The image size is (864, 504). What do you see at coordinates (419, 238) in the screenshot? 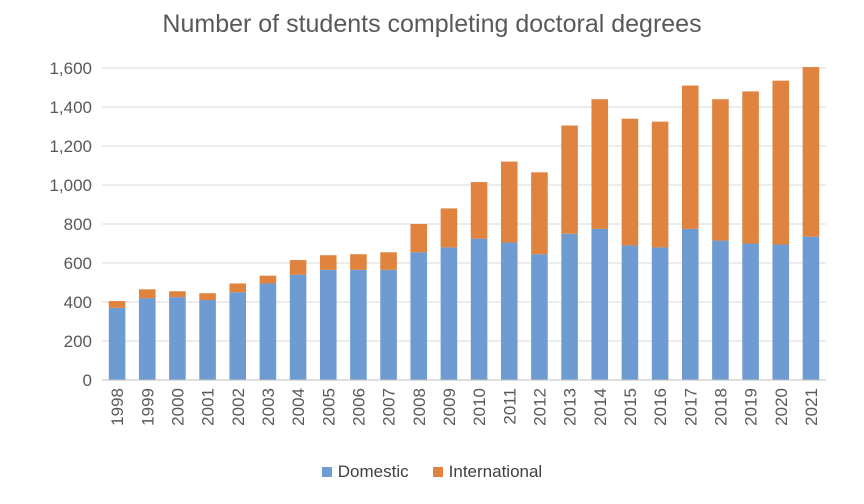
I see `bar-international-2008` at bounding box center [419, 238].